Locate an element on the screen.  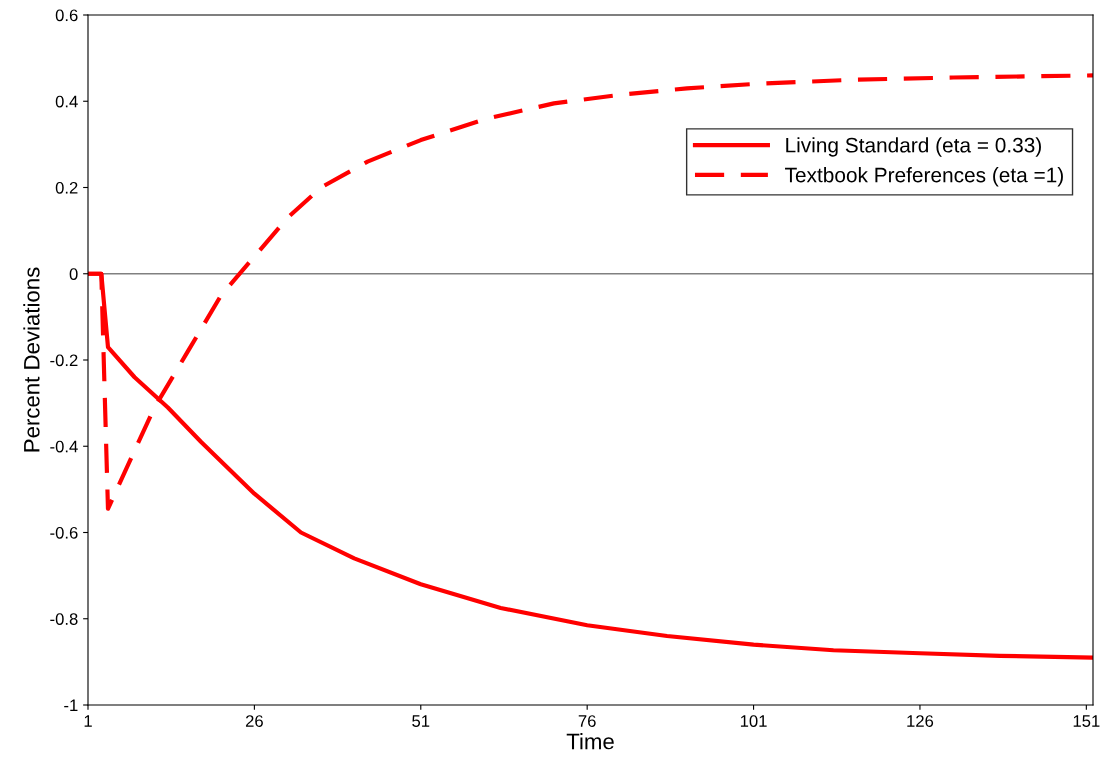
y-tick-label: -0.6 is located at coordinates (64, 532).